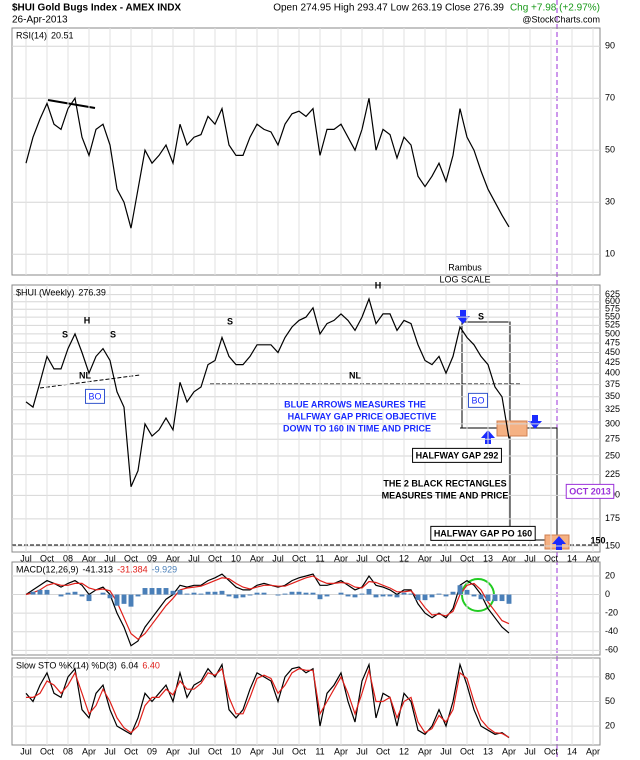 This screenshot has width=640, height=760. What do you see at coordinates (612, 409) in the screenshot?
I see `y-tick-label: 325` at bounding box center [612, 409].